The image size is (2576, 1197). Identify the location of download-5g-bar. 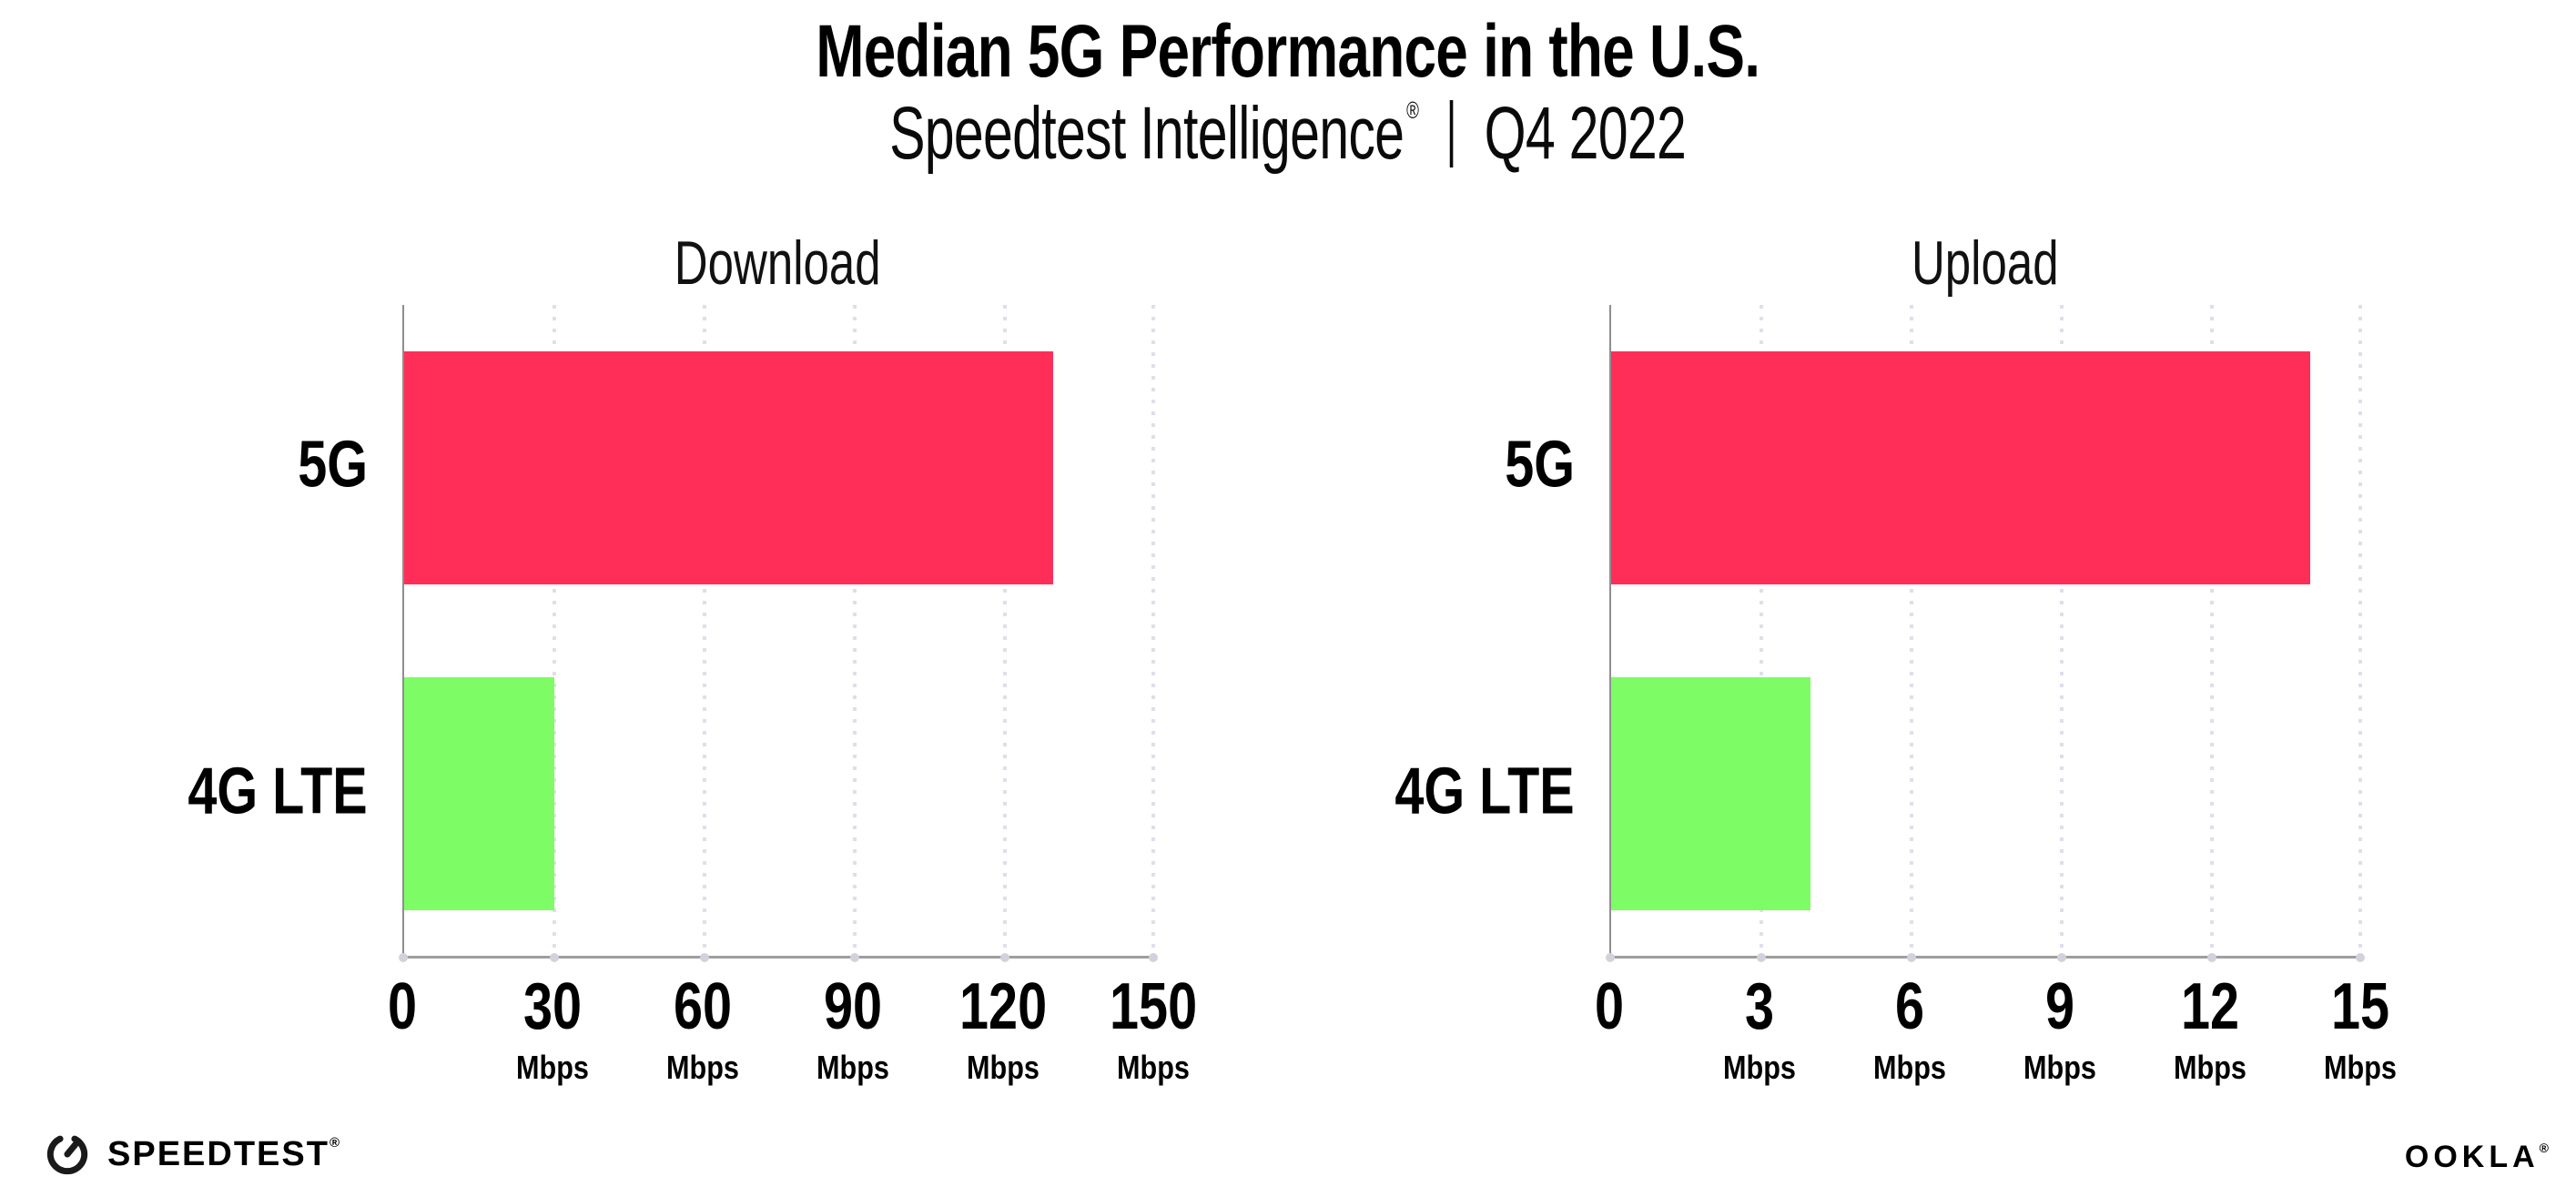
(729, 468).